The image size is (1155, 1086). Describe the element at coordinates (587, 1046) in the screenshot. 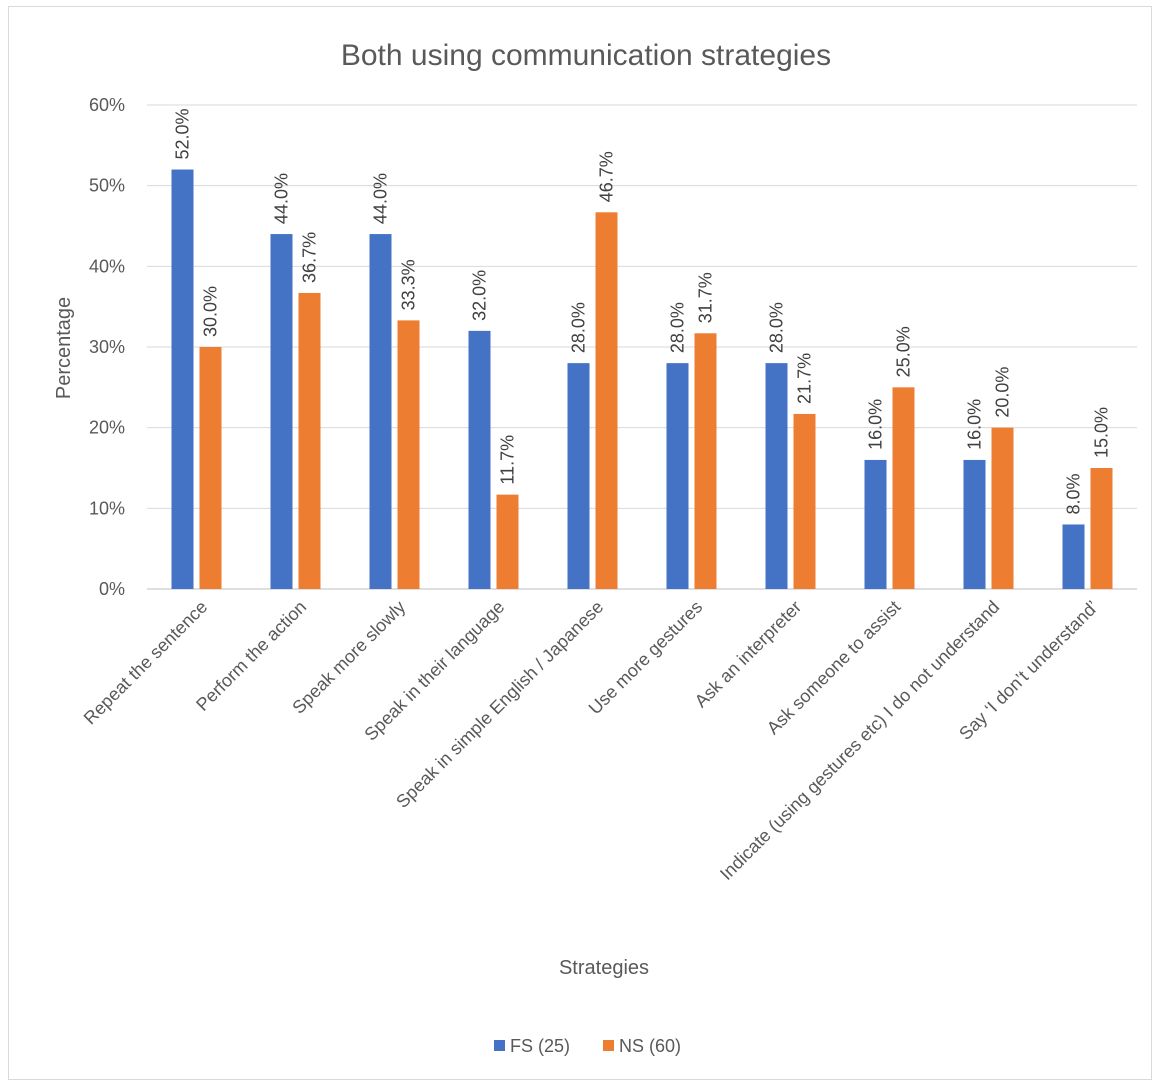

I see `legend: FS (25) NS (60)` at that location.